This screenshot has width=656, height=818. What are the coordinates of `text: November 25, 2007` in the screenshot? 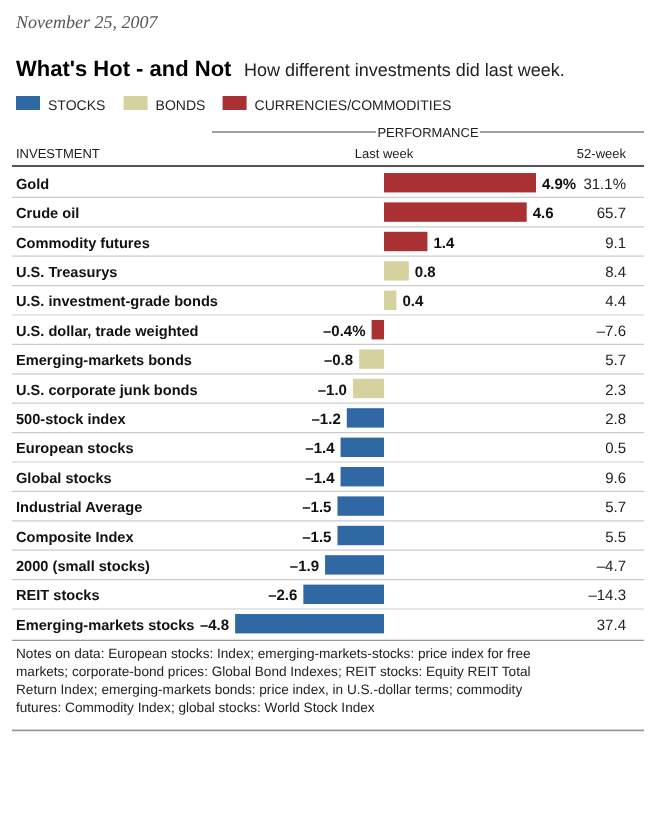 It's located at (86, 22).